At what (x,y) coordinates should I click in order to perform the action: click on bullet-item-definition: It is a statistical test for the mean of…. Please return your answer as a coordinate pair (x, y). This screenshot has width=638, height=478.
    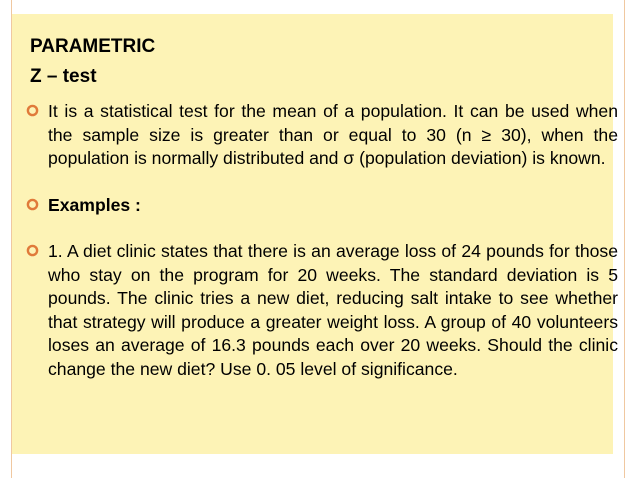
    Looking at the image, I should click on (322, 135).